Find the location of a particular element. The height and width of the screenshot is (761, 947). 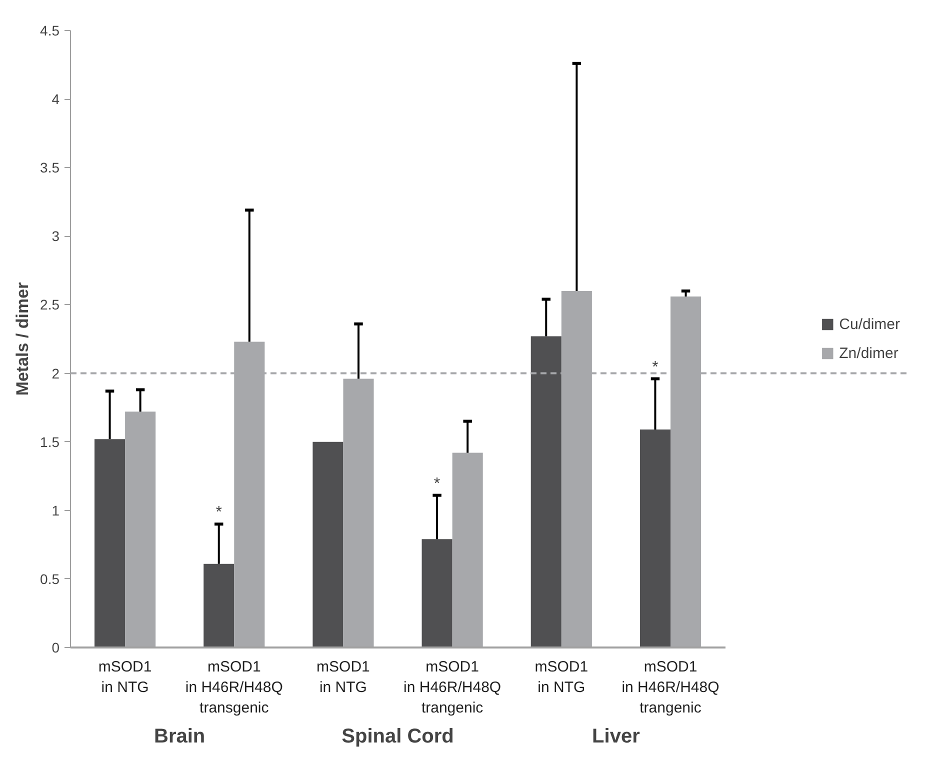

y-tick-label: 2 is located at coordinates (56, 373).